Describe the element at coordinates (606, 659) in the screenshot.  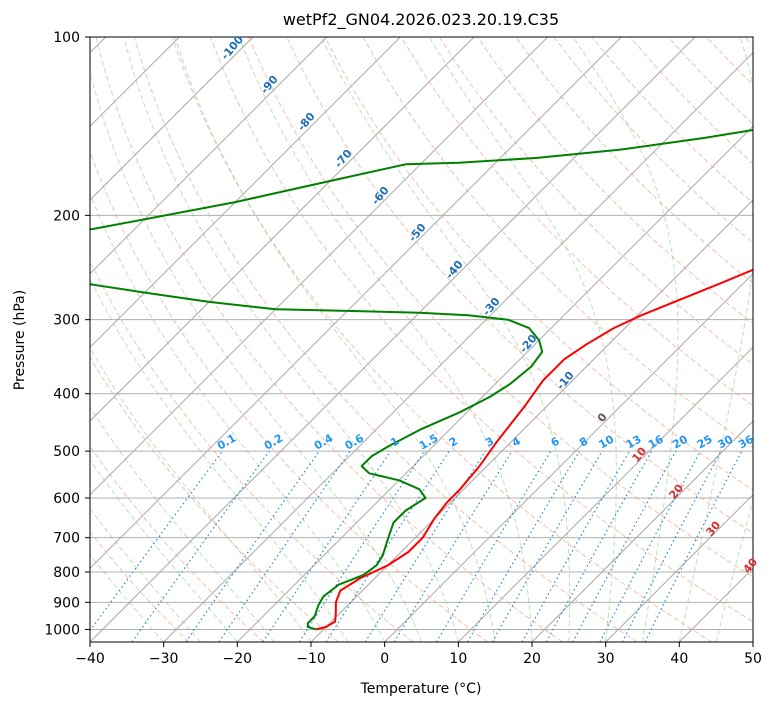
I see `x-tick-label: 30` at that location.